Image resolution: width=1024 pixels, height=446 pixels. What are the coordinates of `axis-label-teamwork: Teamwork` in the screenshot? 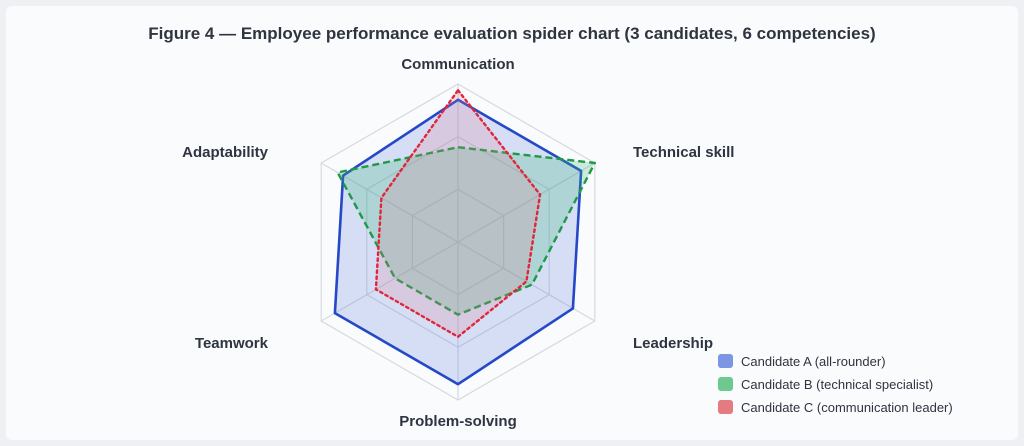 It's located at (232, 343).